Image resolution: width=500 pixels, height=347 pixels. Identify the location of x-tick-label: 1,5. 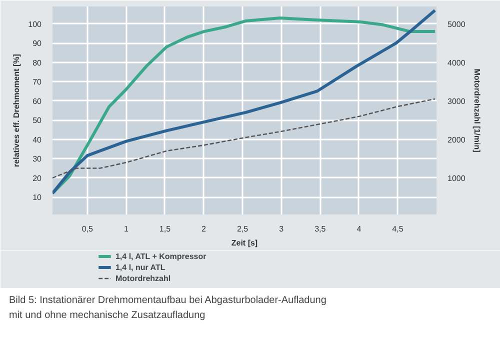
(165, 229).